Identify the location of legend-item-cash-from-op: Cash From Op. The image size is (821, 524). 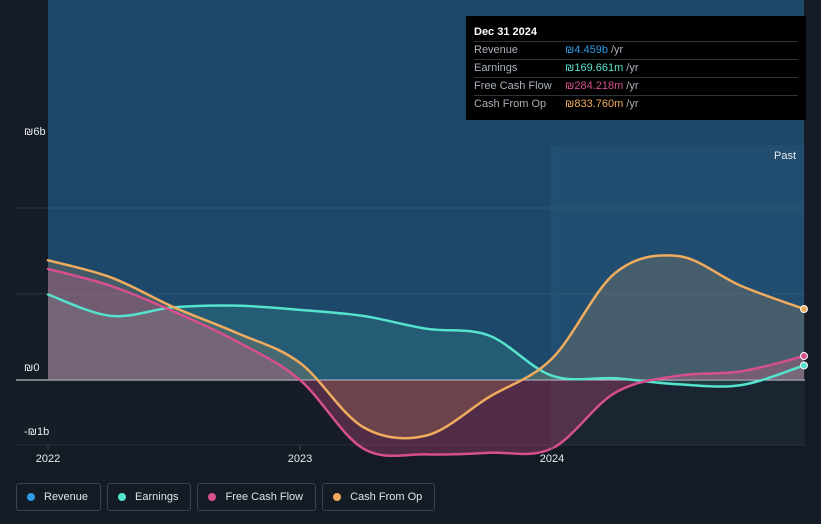
(379, 497).